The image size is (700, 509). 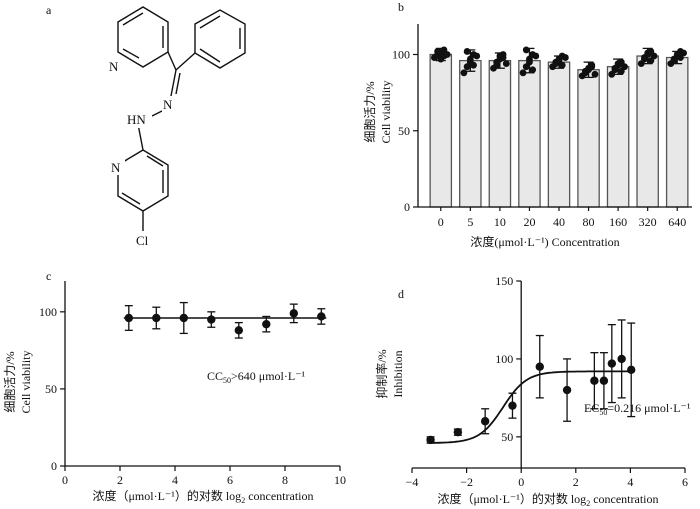 What do you see at coordinates (618, 222) in the screenshot?
I see `x-tick-label: 160` at bounding box center [618, 222].